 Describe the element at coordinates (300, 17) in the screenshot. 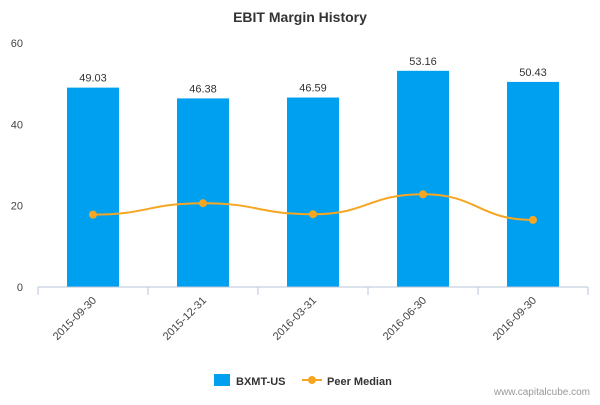

I see `chart-title: EBIT Margin History` at that location.